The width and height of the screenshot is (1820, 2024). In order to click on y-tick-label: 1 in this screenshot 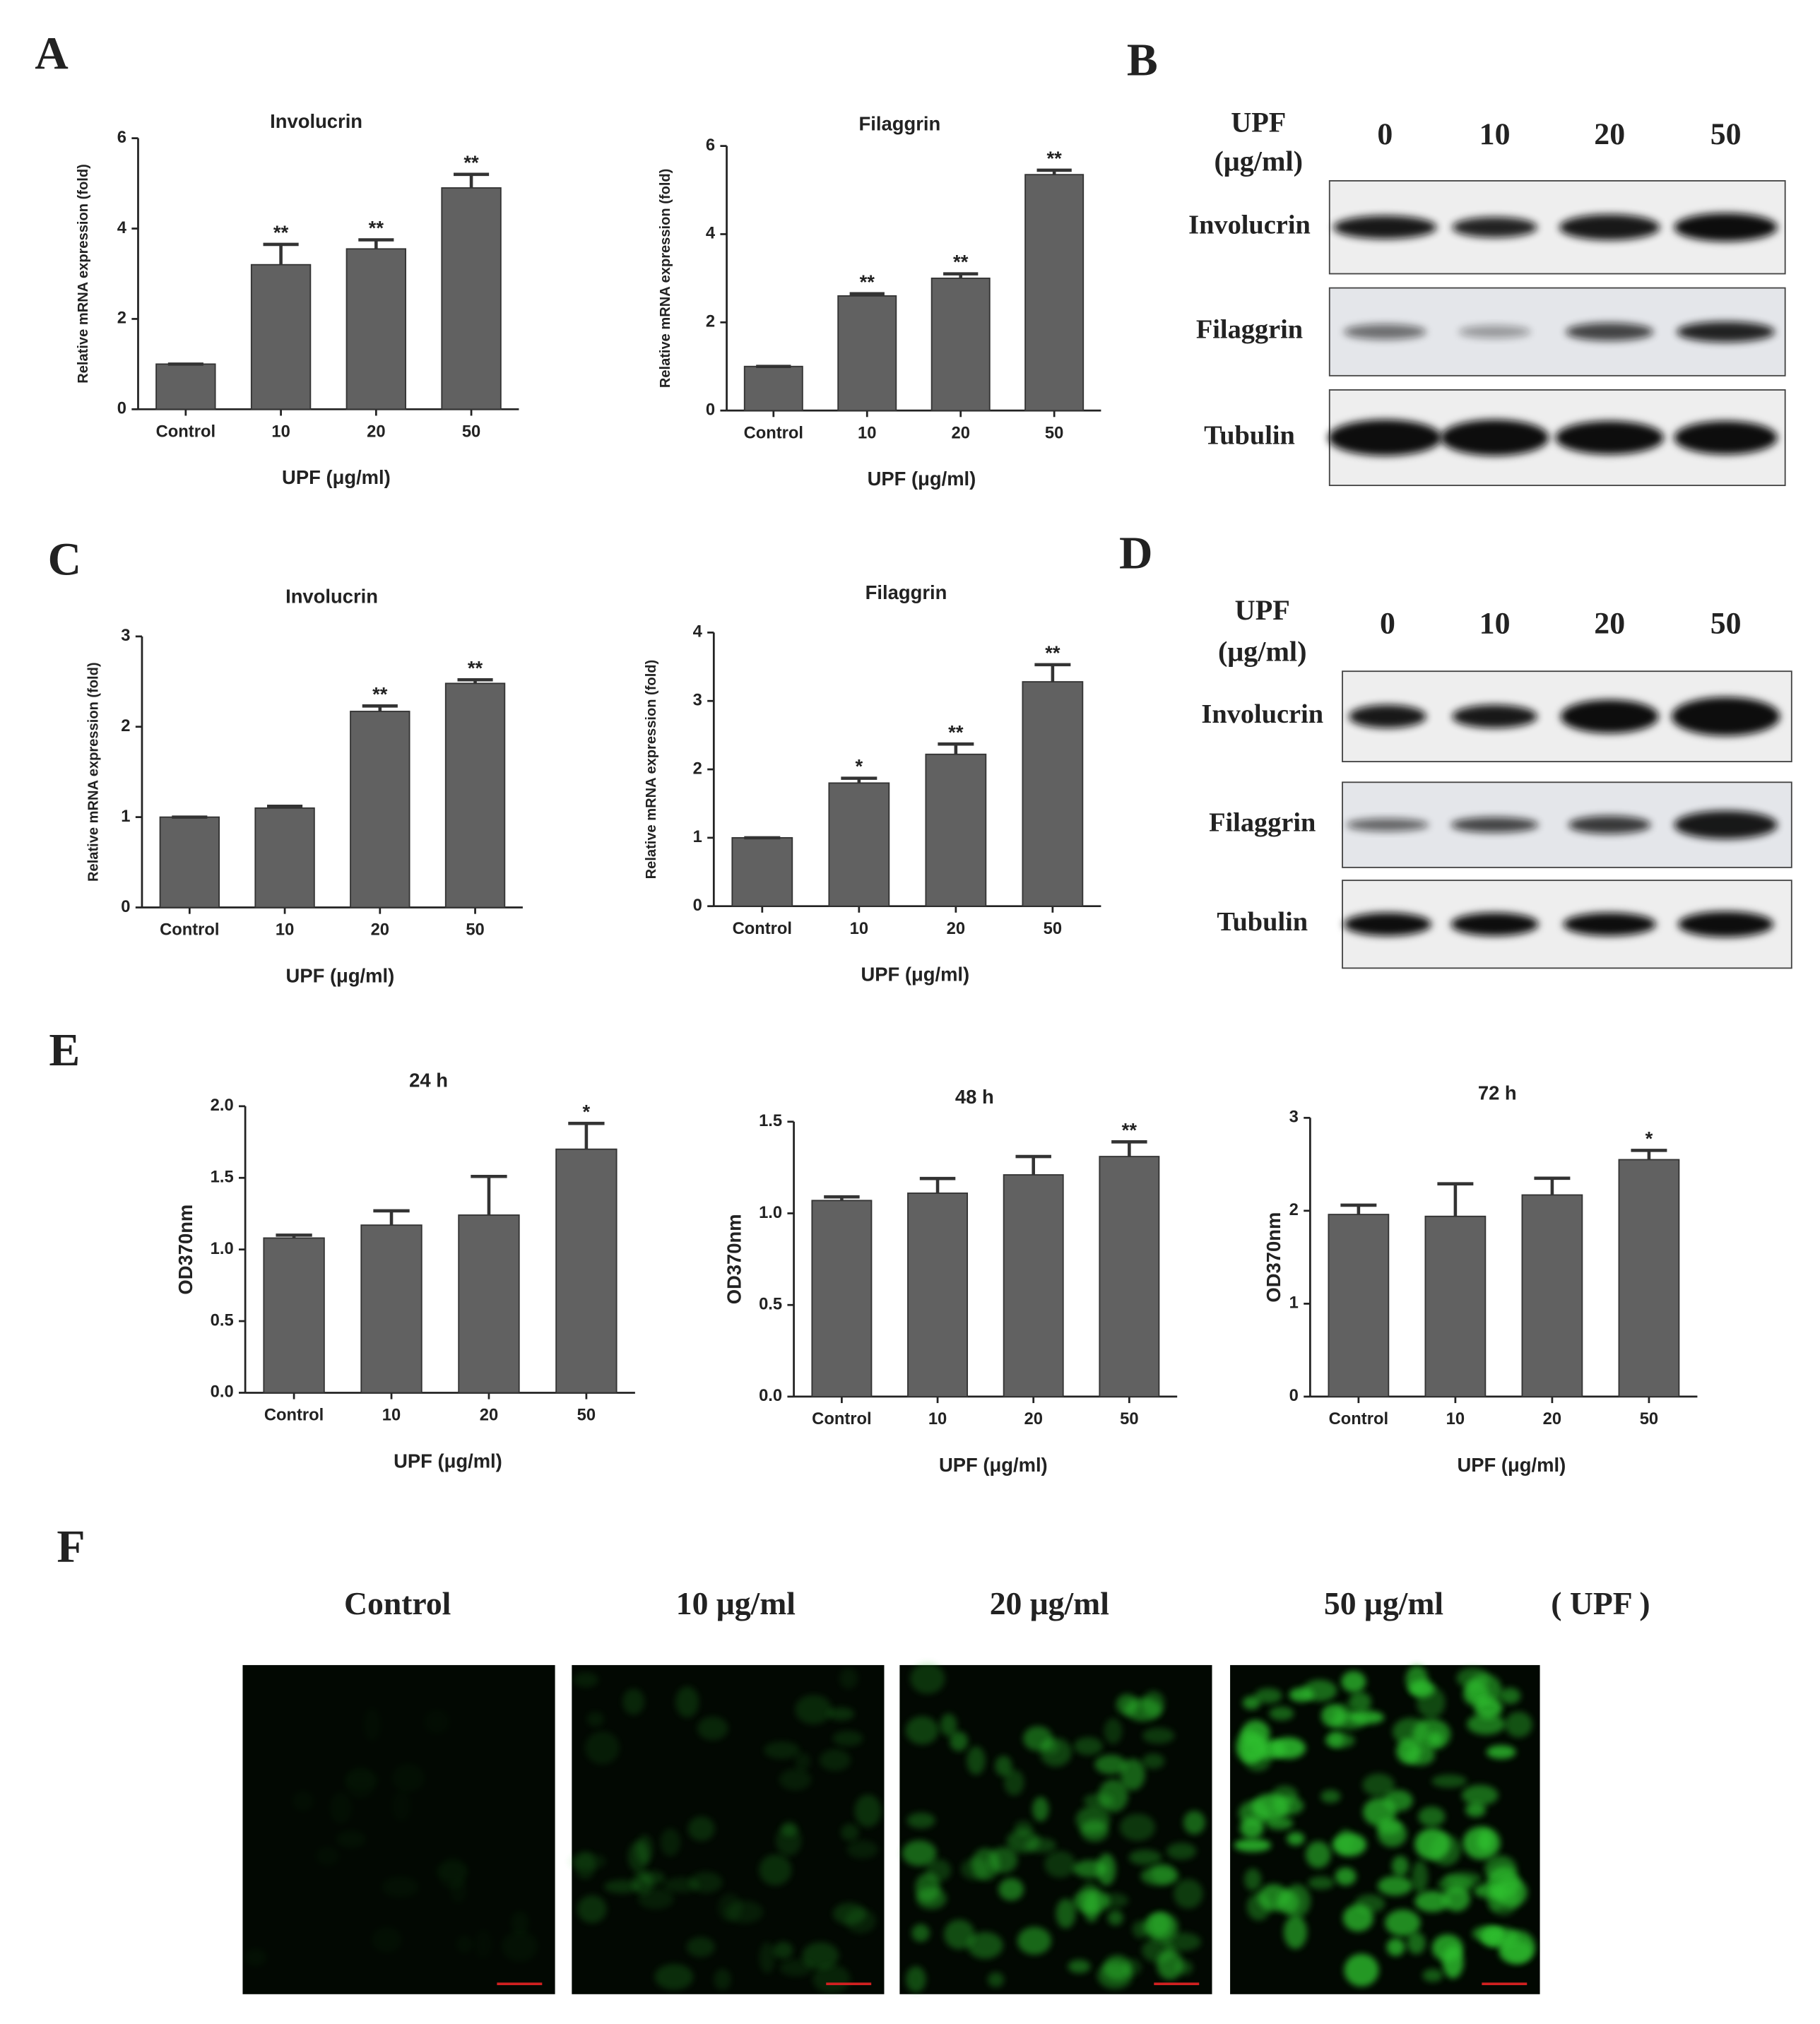, I will do `click(1294, 1303)`.